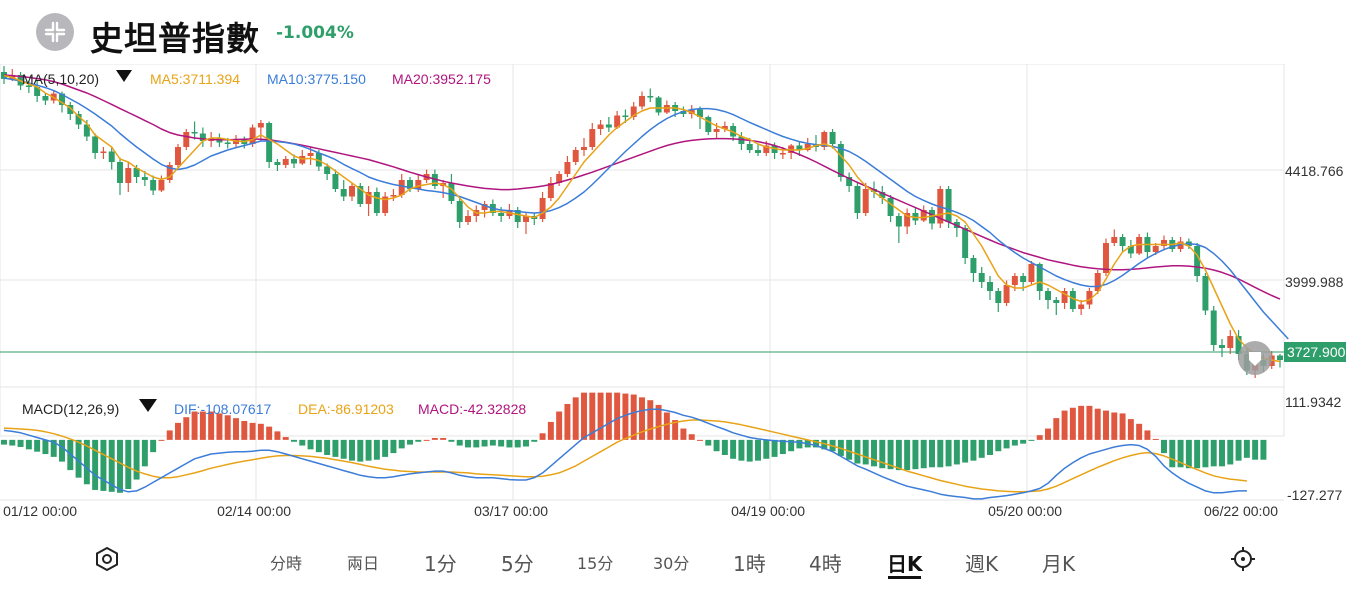  Describe the element at coordinates (315, 33) in the screenshot. I see `price-change: -1.004%` at that location.